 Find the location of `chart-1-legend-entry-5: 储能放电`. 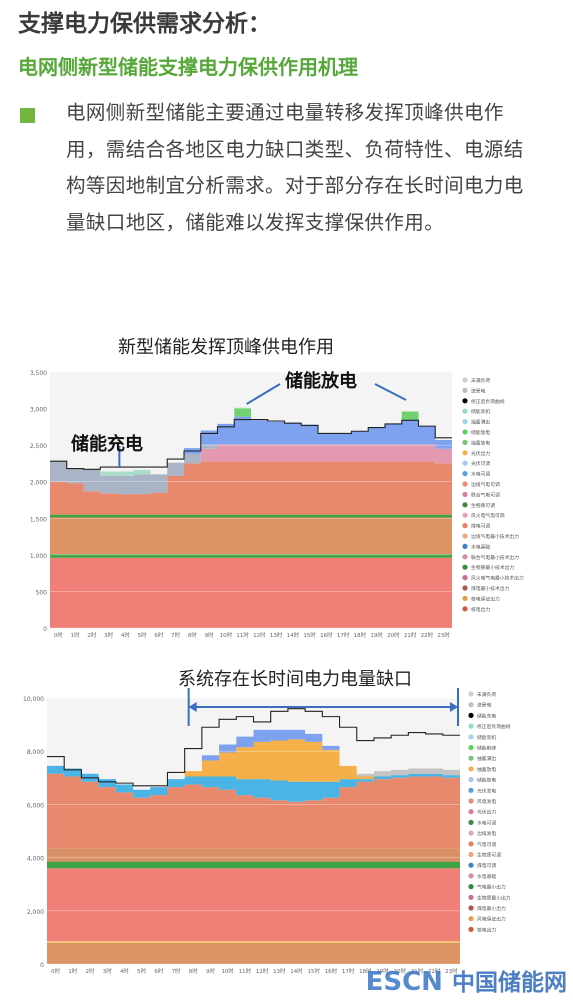

chart-1-legend-entry-5: 储能放电 is located at coordinates (476, 432).